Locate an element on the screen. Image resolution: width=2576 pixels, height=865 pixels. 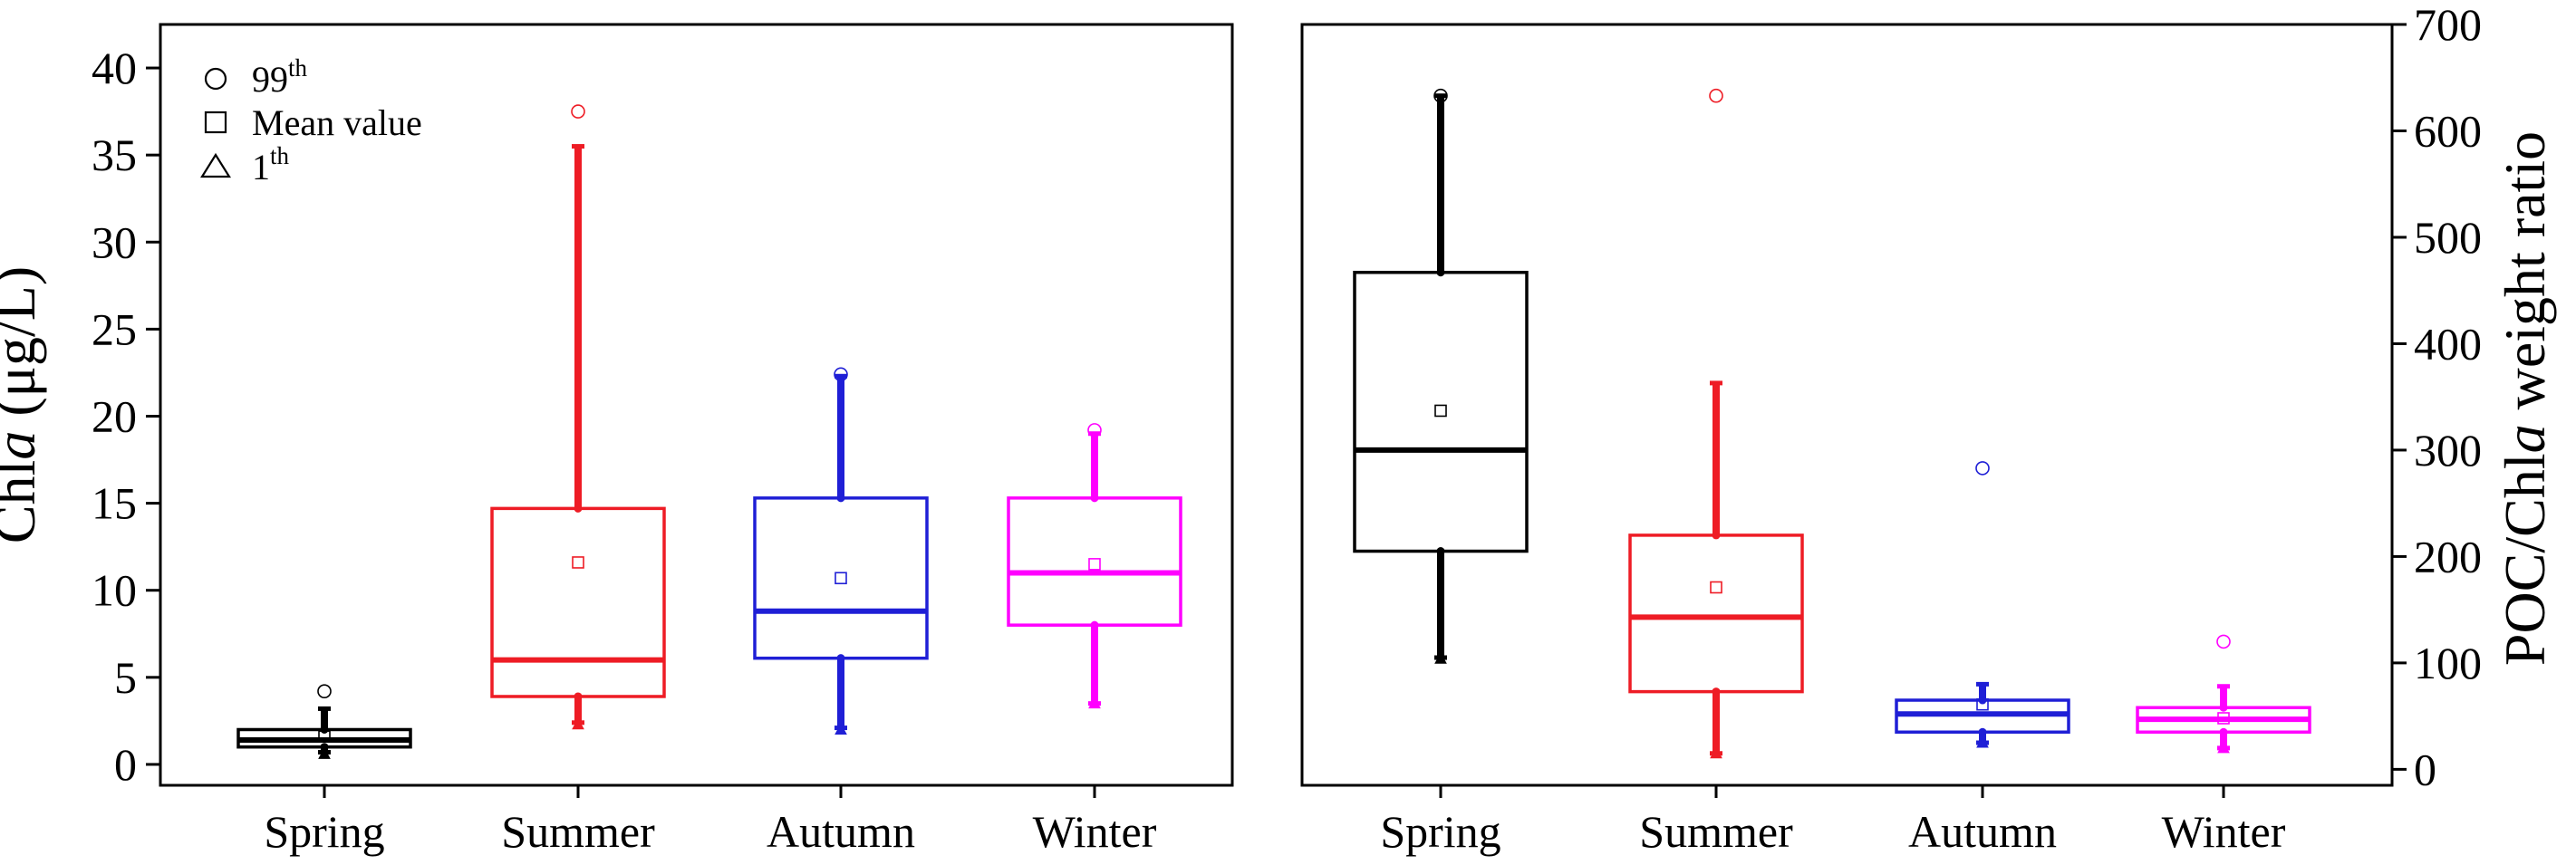
y-axis-title: Chla (μg/L) is located at coordinates (23, 404).